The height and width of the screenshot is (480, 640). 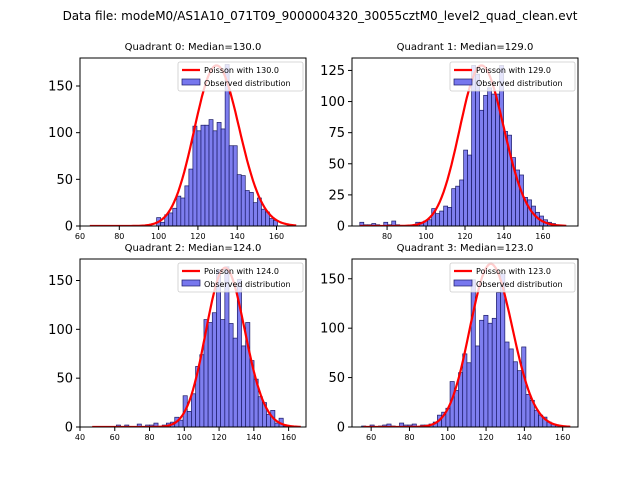 I want to click on legend-box, so click(x=512, y=76).